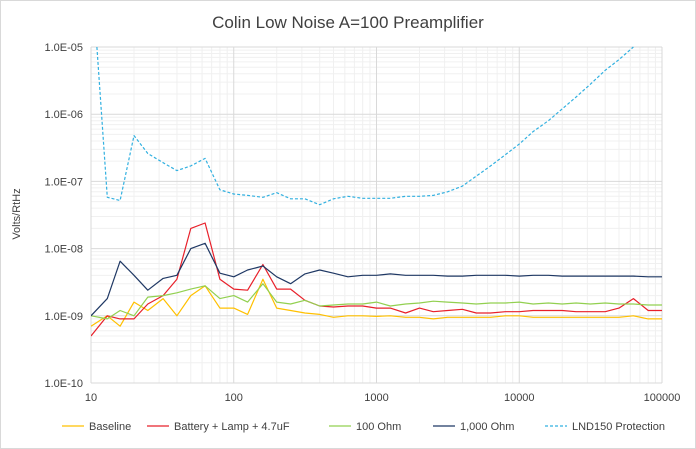 Image resolution: width=696 pixels, height=449 pixels. I want to click on legend-label-3: 100 Ohm, so click(378, 427).